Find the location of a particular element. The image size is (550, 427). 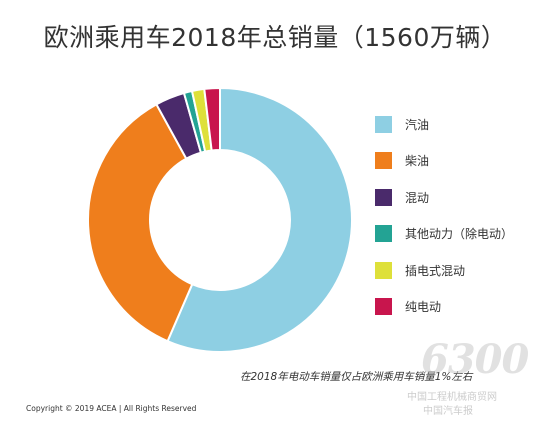

watermark: 6300 中国工程机械商贸网 中国汽车报 is located at coordinates (475, 368).